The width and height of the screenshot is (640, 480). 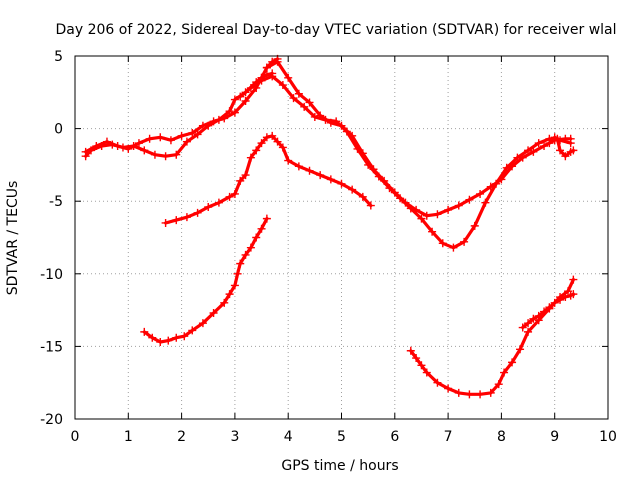 I want to click on y-tick-label: -15, so click(x=51, y=347).